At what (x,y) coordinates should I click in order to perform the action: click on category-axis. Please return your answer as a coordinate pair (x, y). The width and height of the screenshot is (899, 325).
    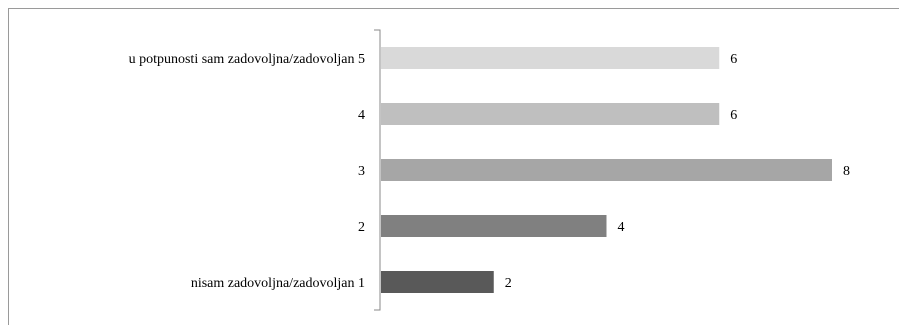
    Looking at the image, I should click on (377, 170).